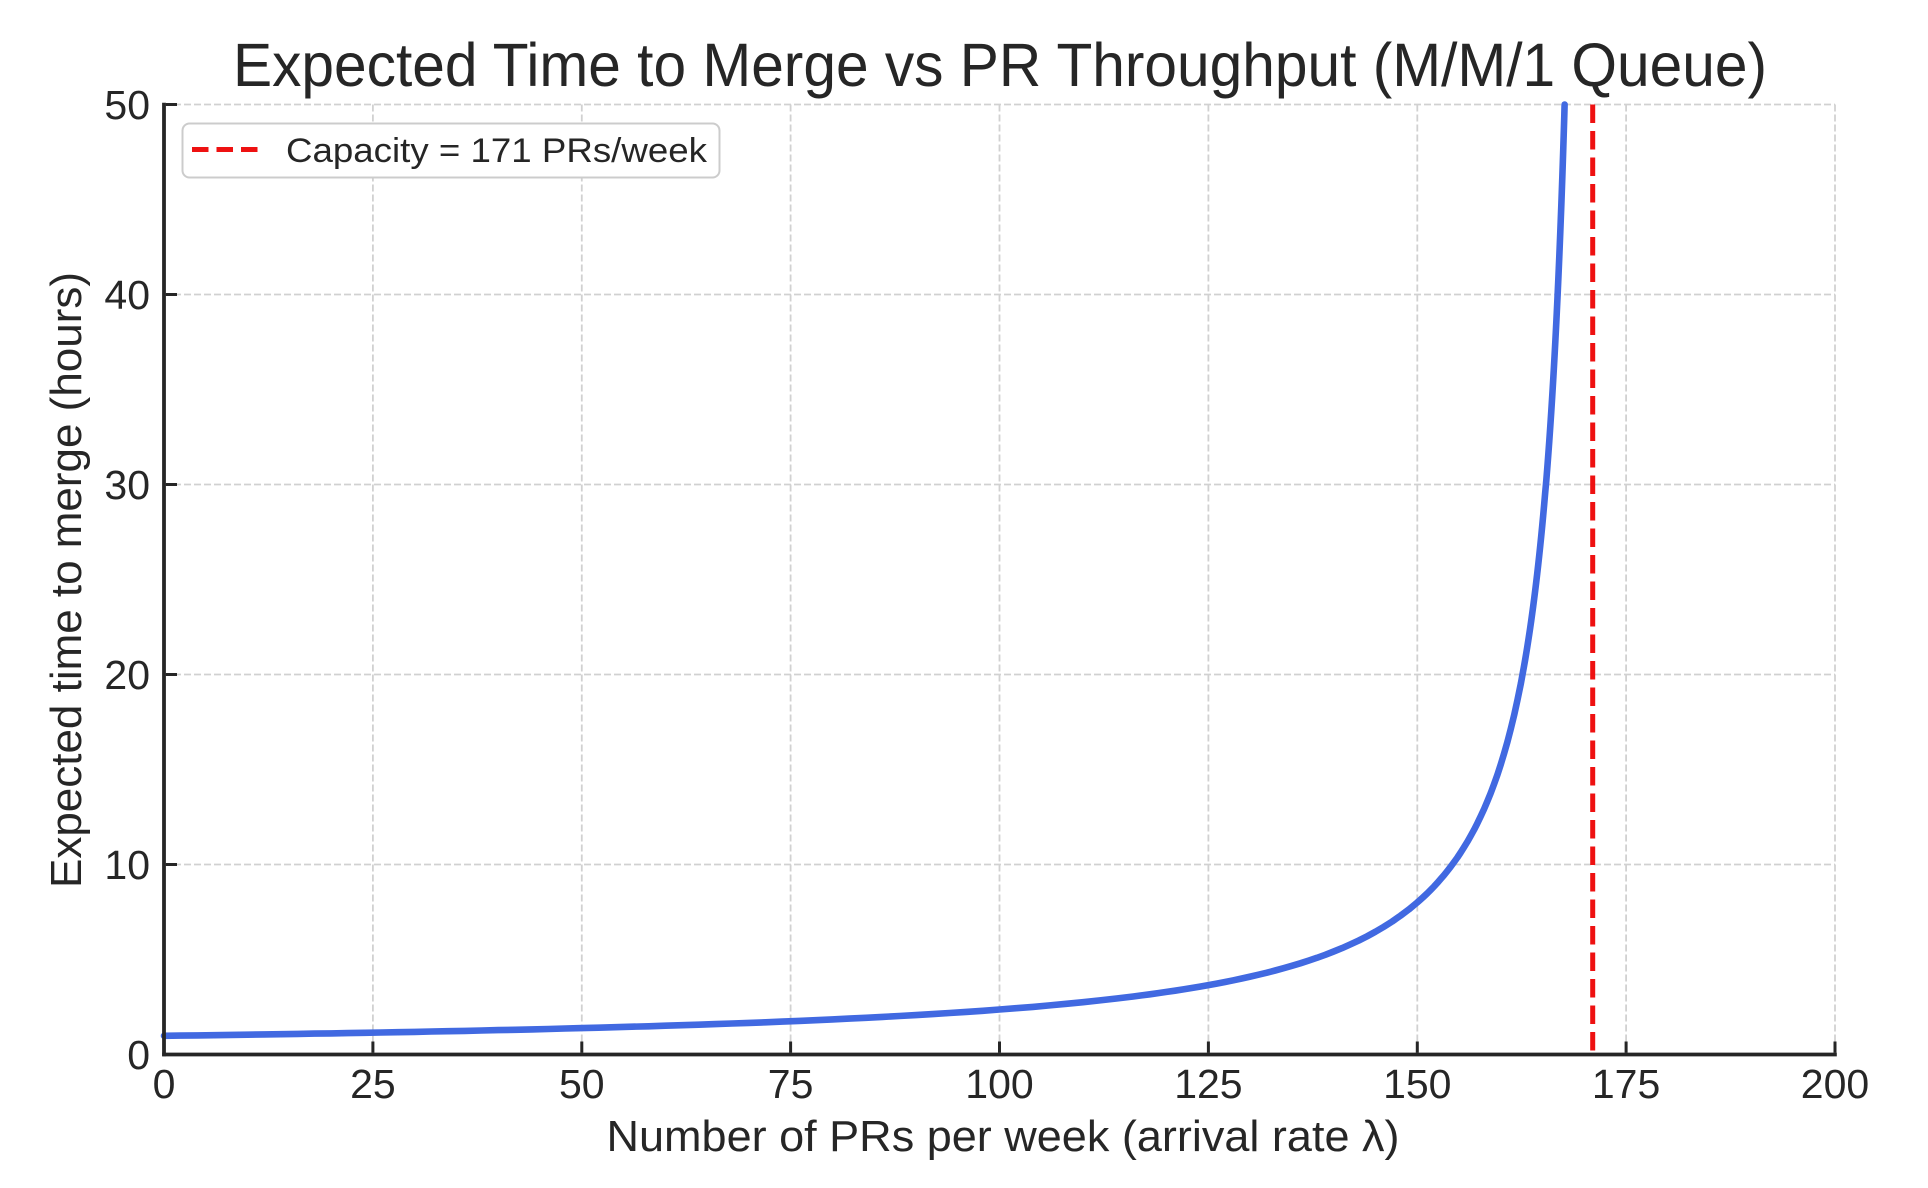  What do you see at coordinates (1208, 1084) in the screenshot?
I see `svg-text: 125` at bounding box center [1208, 1084].